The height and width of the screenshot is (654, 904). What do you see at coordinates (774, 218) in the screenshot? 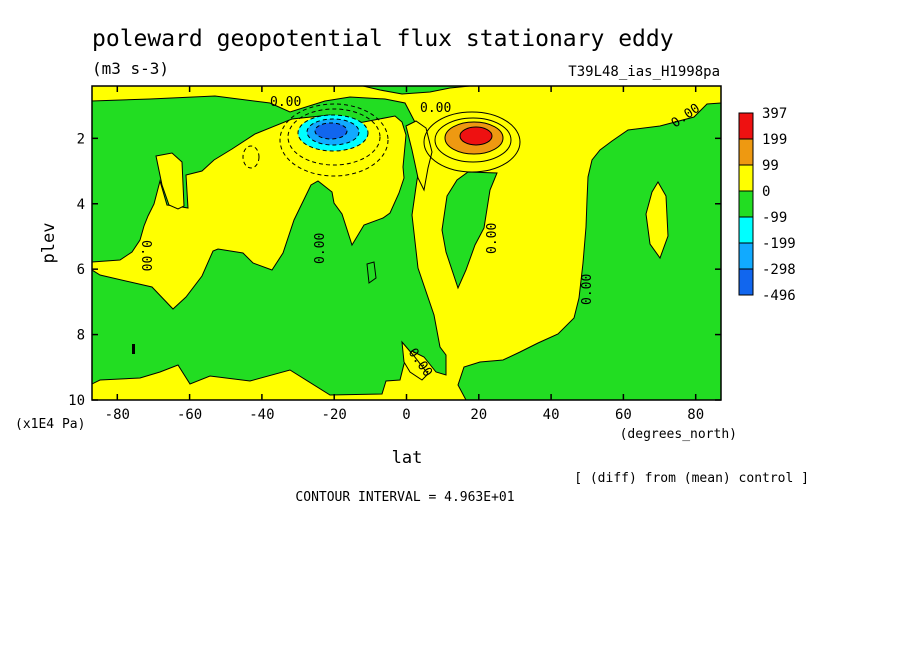
I see `colorbar-label: -99` at bounding box center [774, 218].